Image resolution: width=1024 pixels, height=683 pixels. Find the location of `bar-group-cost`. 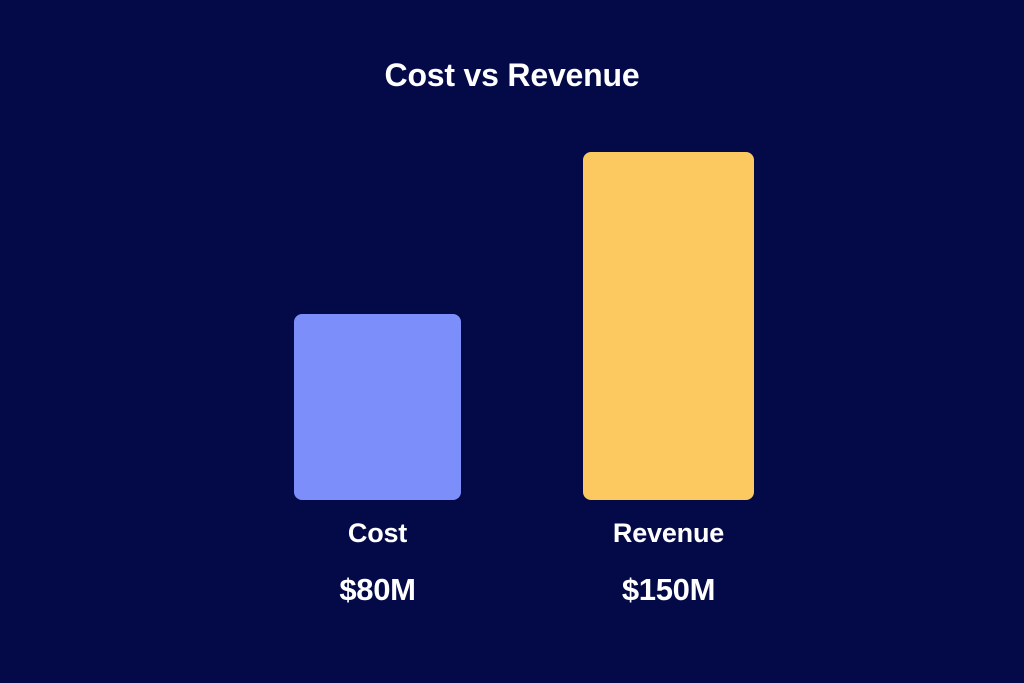

bar-group-cost is located at coordinates (377, 407).